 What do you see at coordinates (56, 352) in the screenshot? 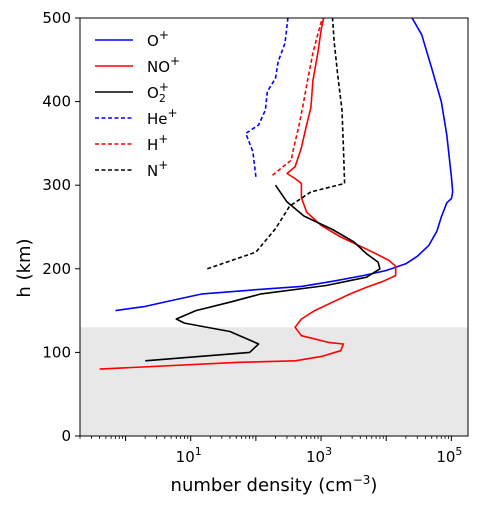
I see `y-tick-label: 100` at bounding box center [56, 352].